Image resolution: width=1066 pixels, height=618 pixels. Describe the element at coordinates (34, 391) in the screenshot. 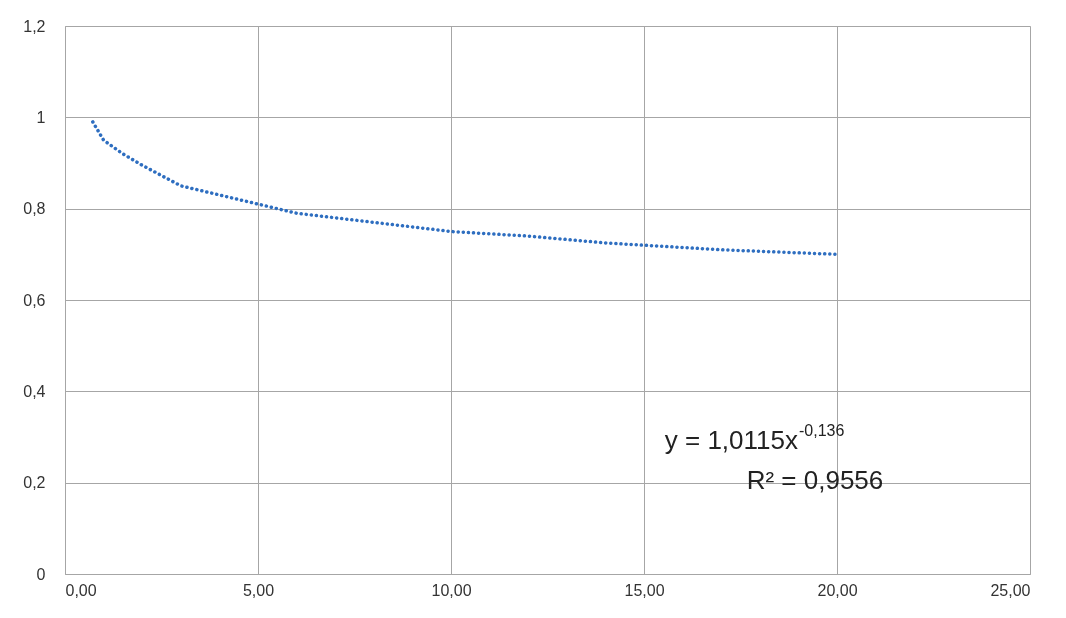

I see `y-tick-label: 0,4` at that location.